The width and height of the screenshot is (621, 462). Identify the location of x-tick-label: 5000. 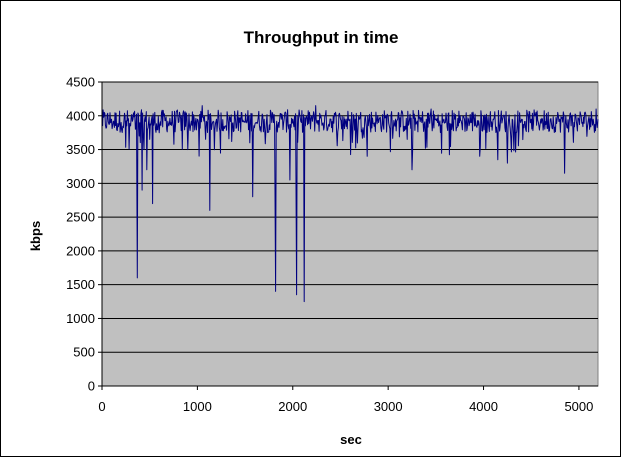
(578, 406).